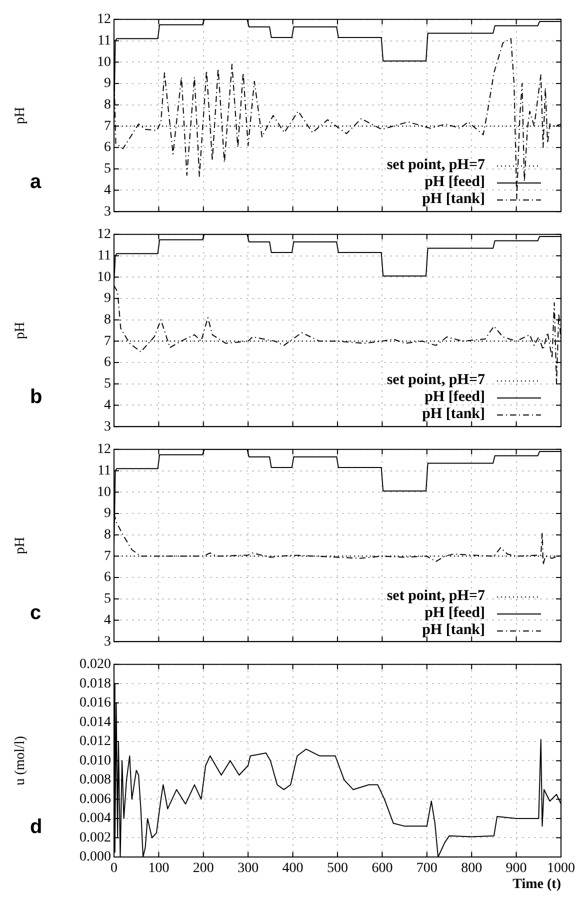 The image size is (588, 897). Describe the element at coordinates (36, 397) in the screenshot. I see `text: b` at that location.